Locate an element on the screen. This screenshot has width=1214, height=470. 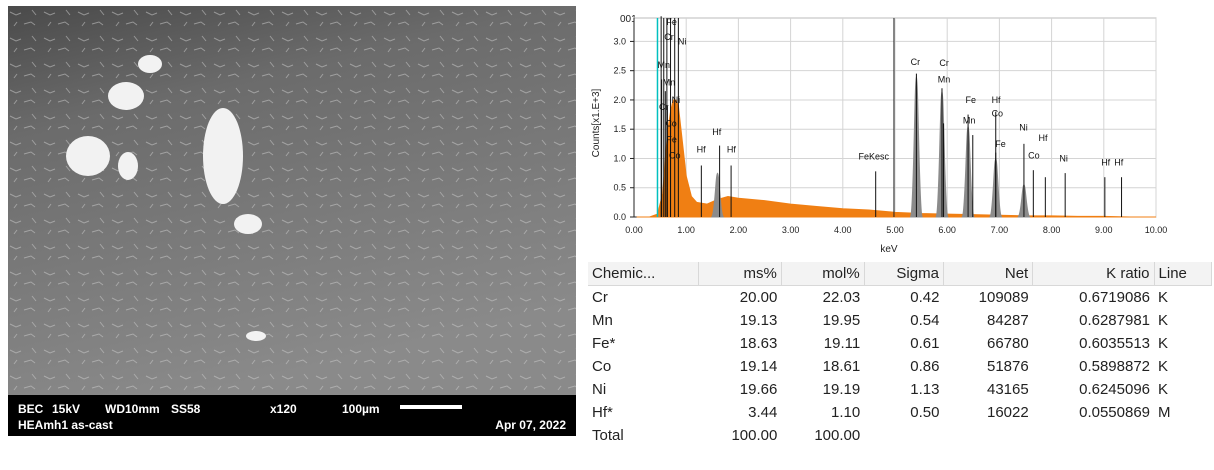
mol-percent-cell: 22.03 is located at coordinates (841, 297).